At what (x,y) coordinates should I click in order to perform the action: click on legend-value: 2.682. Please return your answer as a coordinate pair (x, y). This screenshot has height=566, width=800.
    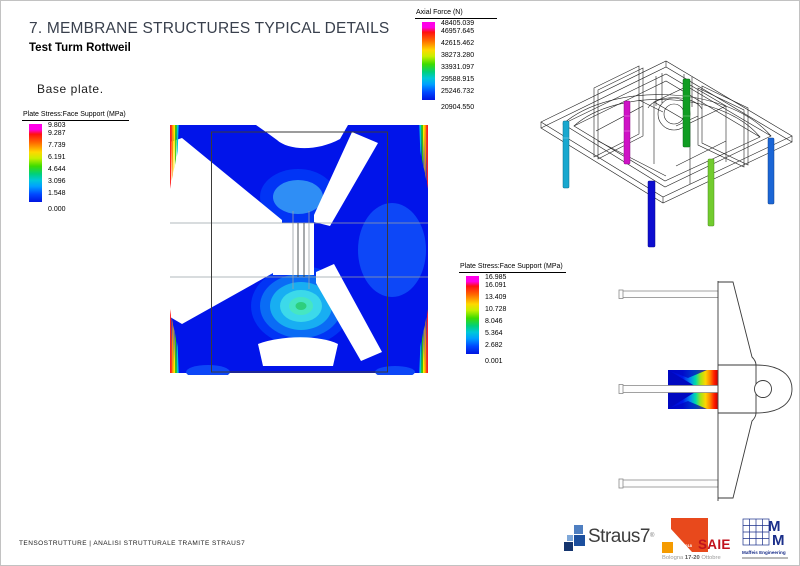
    Looking at the image, I should click on (494, 345).